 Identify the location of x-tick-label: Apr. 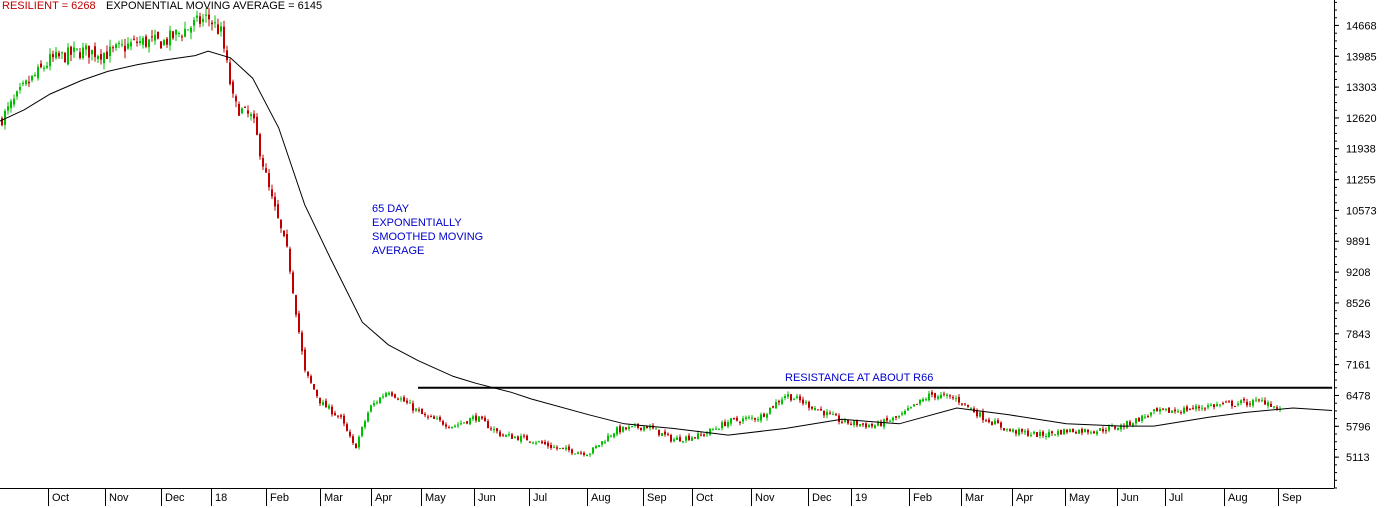
(1024, 498).